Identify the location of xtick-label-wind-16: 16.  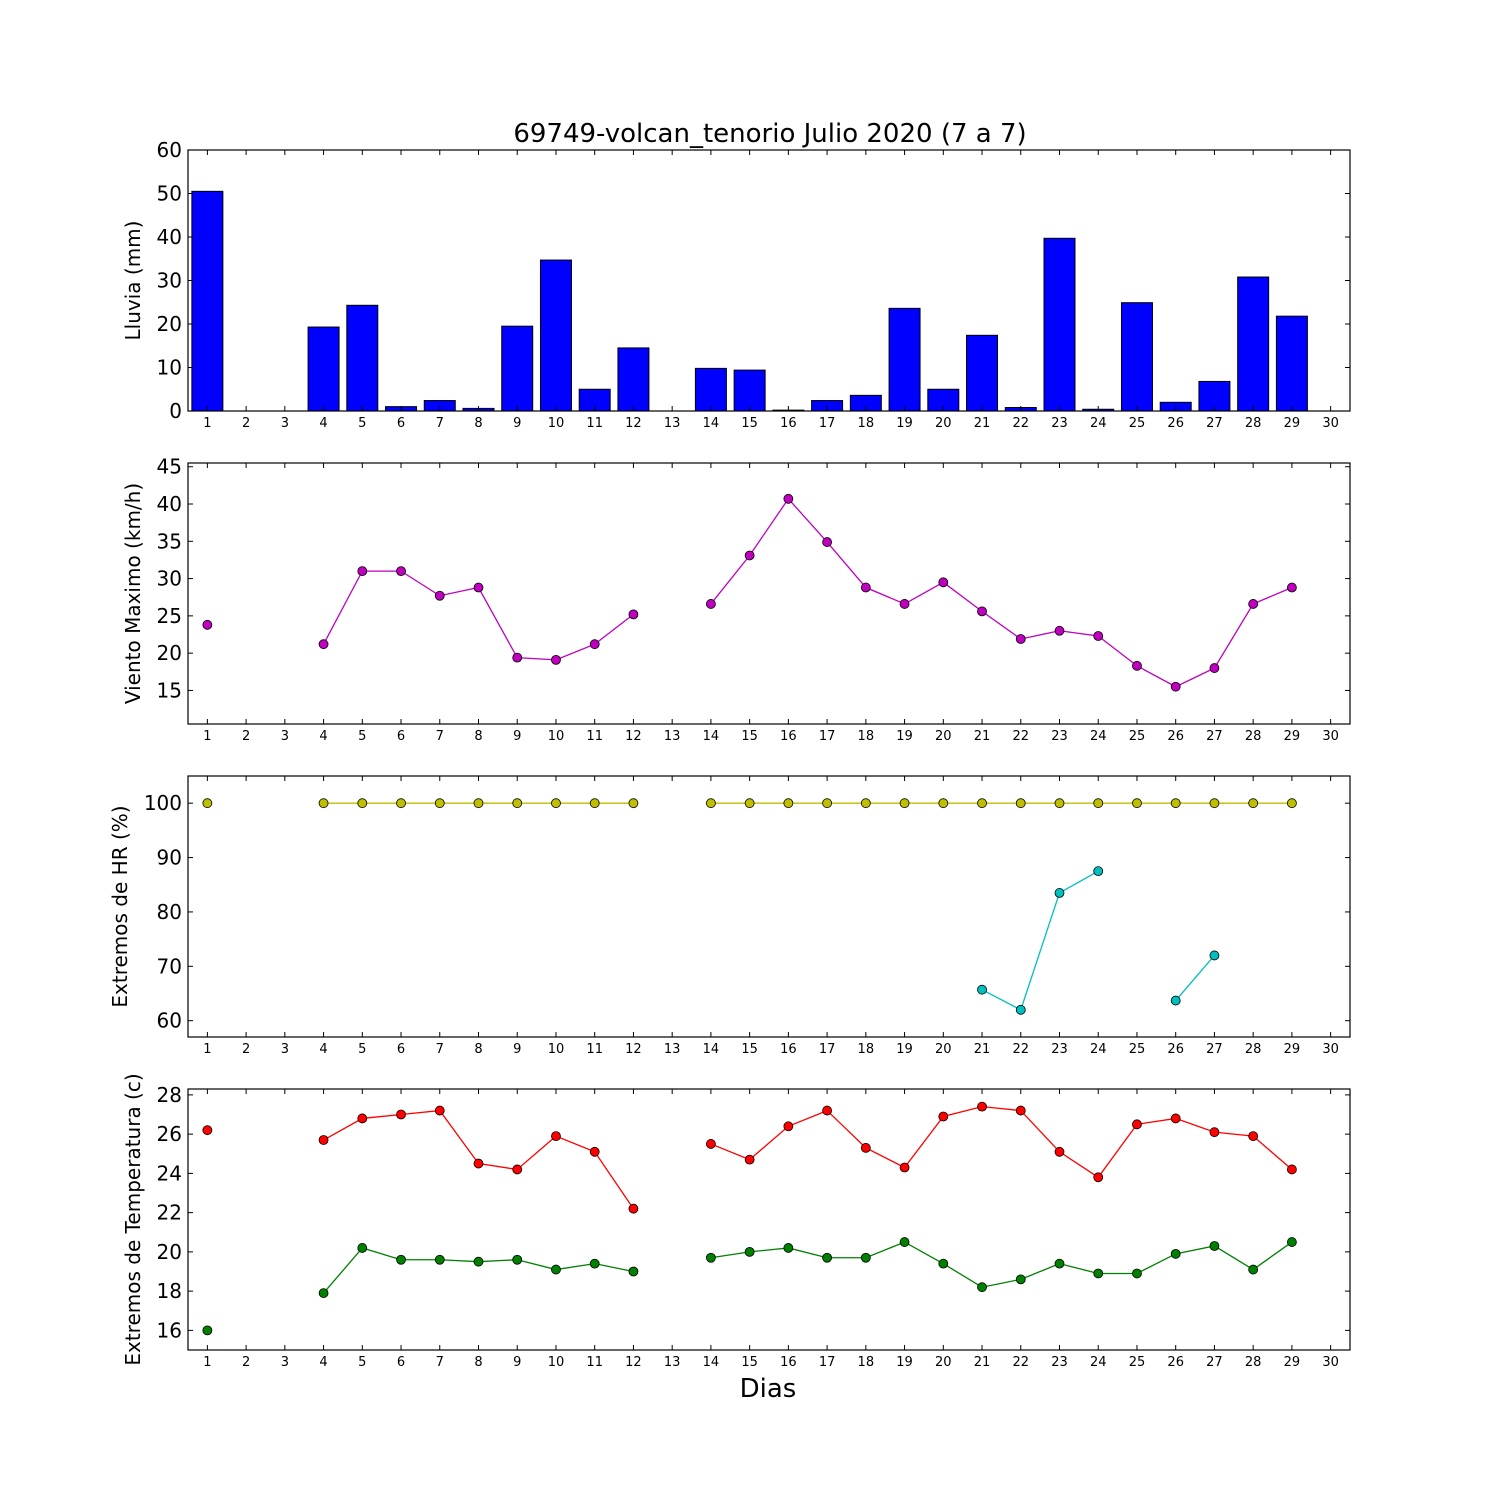
(788, 736).